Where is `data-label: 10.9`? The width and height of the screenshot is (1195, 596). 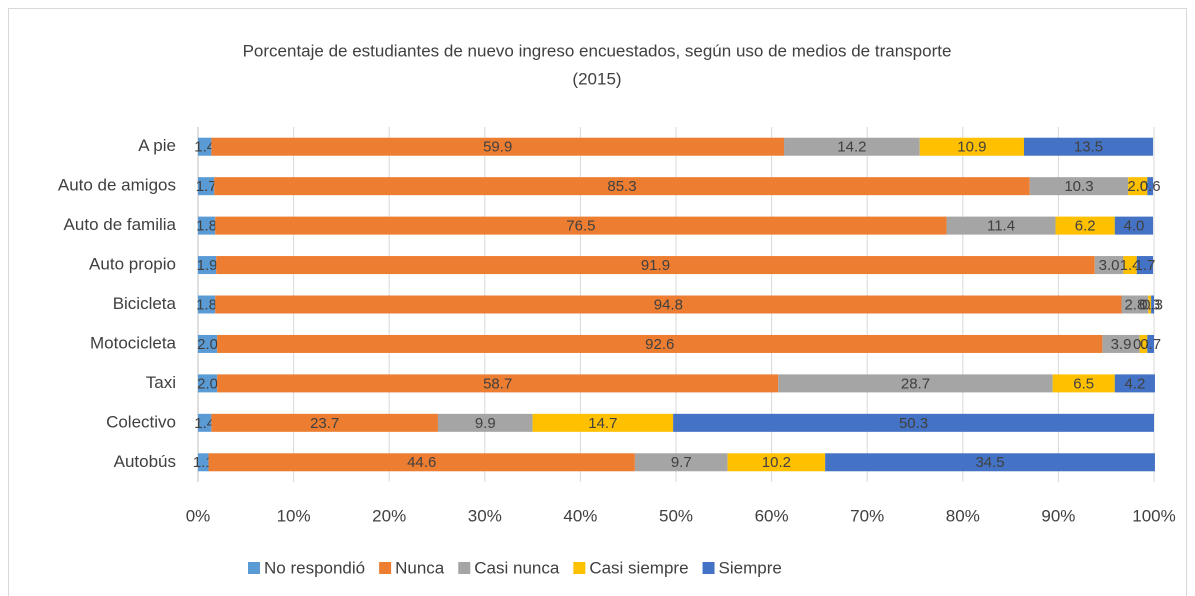 data-label: 10.9 is located at coordinates (971, 147).